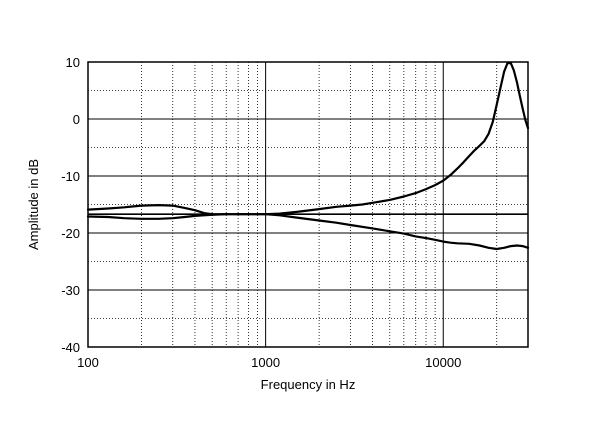 The height and width of the screenshot is (421, 600). Describe the element at coordinates (73, 62) in the screenshot. I see `y-tick-label: 10` at that location.